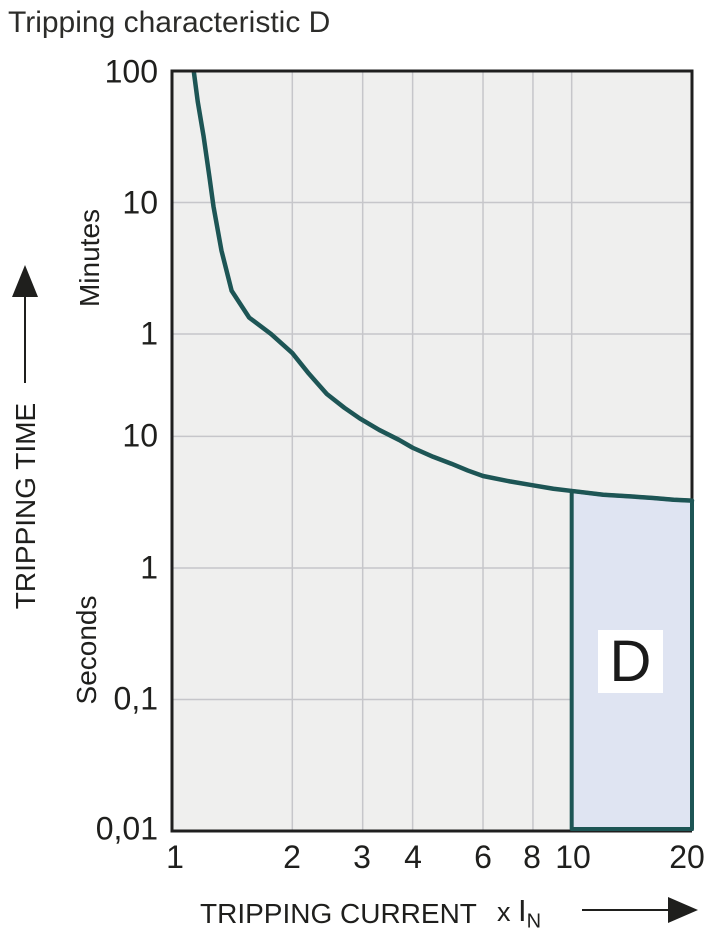 This screenshot has height=943, width=720. I want to click on x-tick-label: 8, so click(532, 857).